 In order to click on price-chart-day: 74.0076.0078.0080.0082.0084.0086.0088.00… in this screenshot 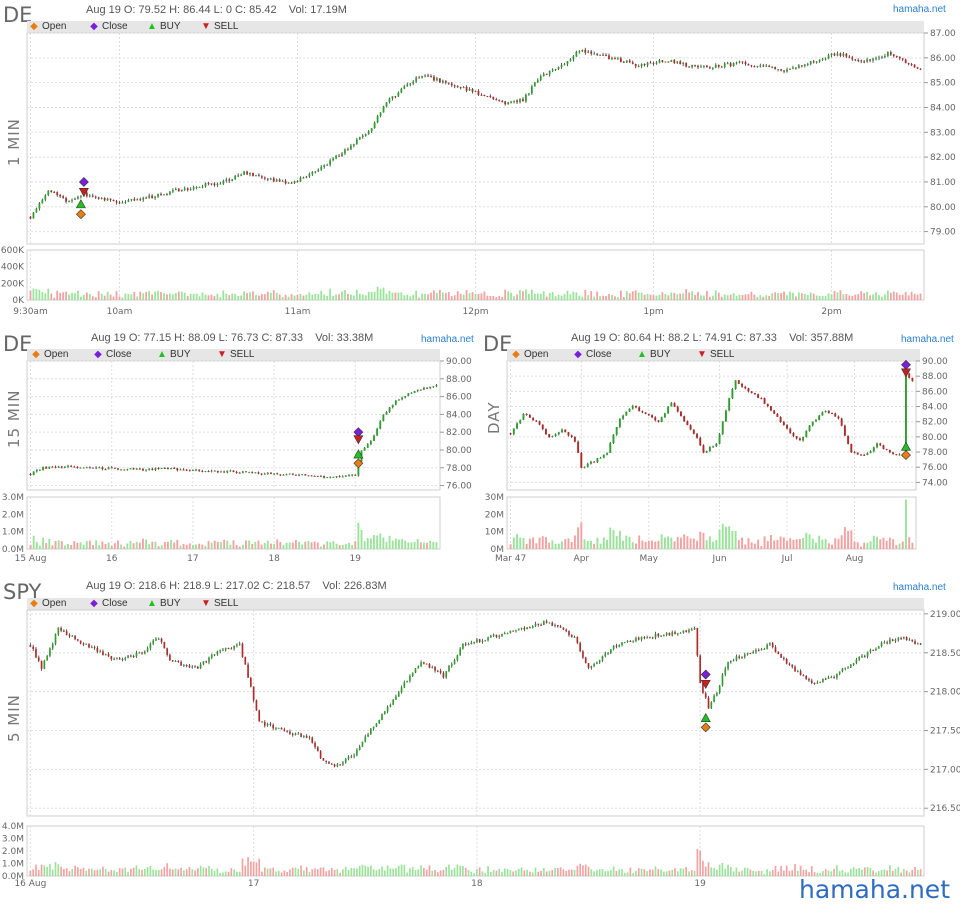, I will do `click(720, 450)`.